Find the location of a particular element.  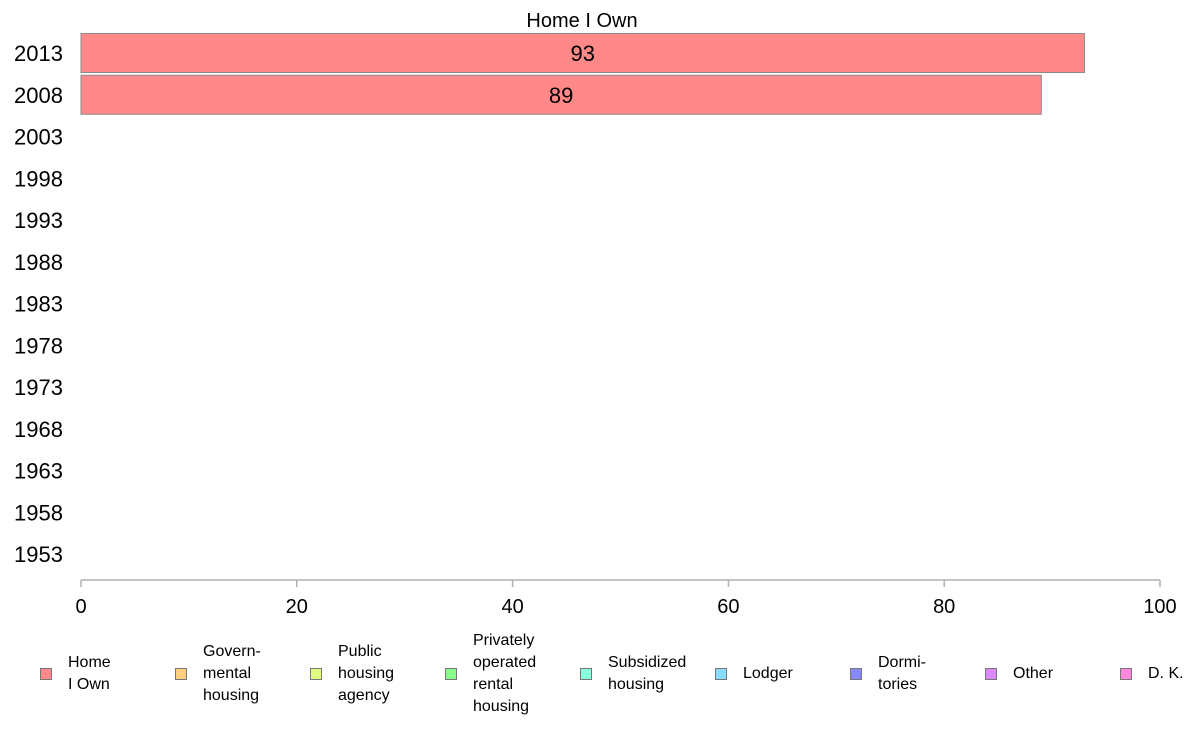

y-tick-label-1968: 1968 is located at coordinates (38, 429).